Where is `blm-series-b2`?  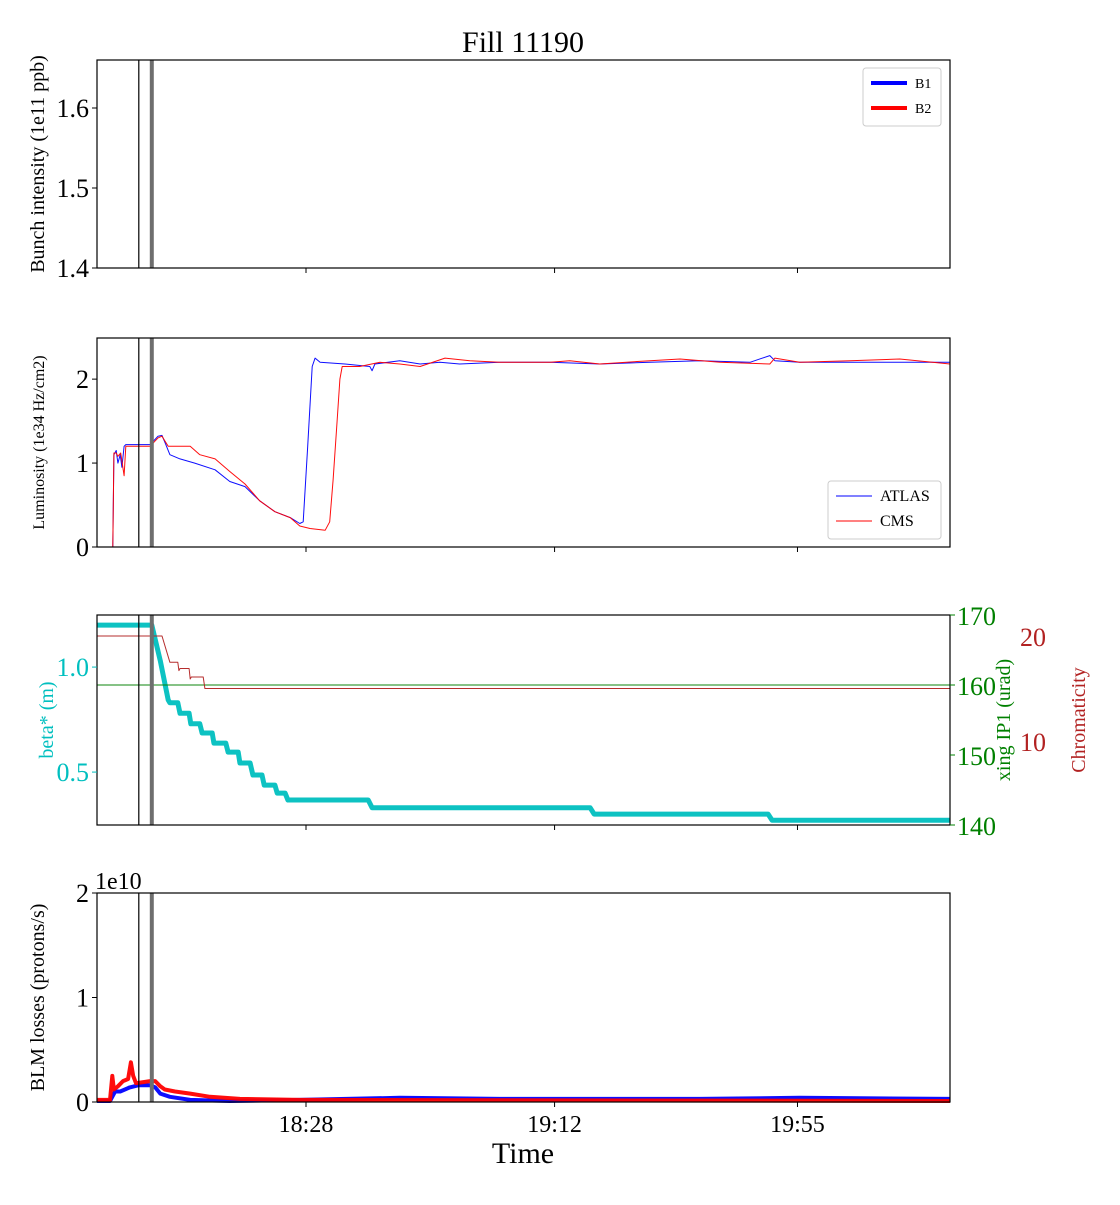 blm-series-b2 is located at coordinates (524, 1081).